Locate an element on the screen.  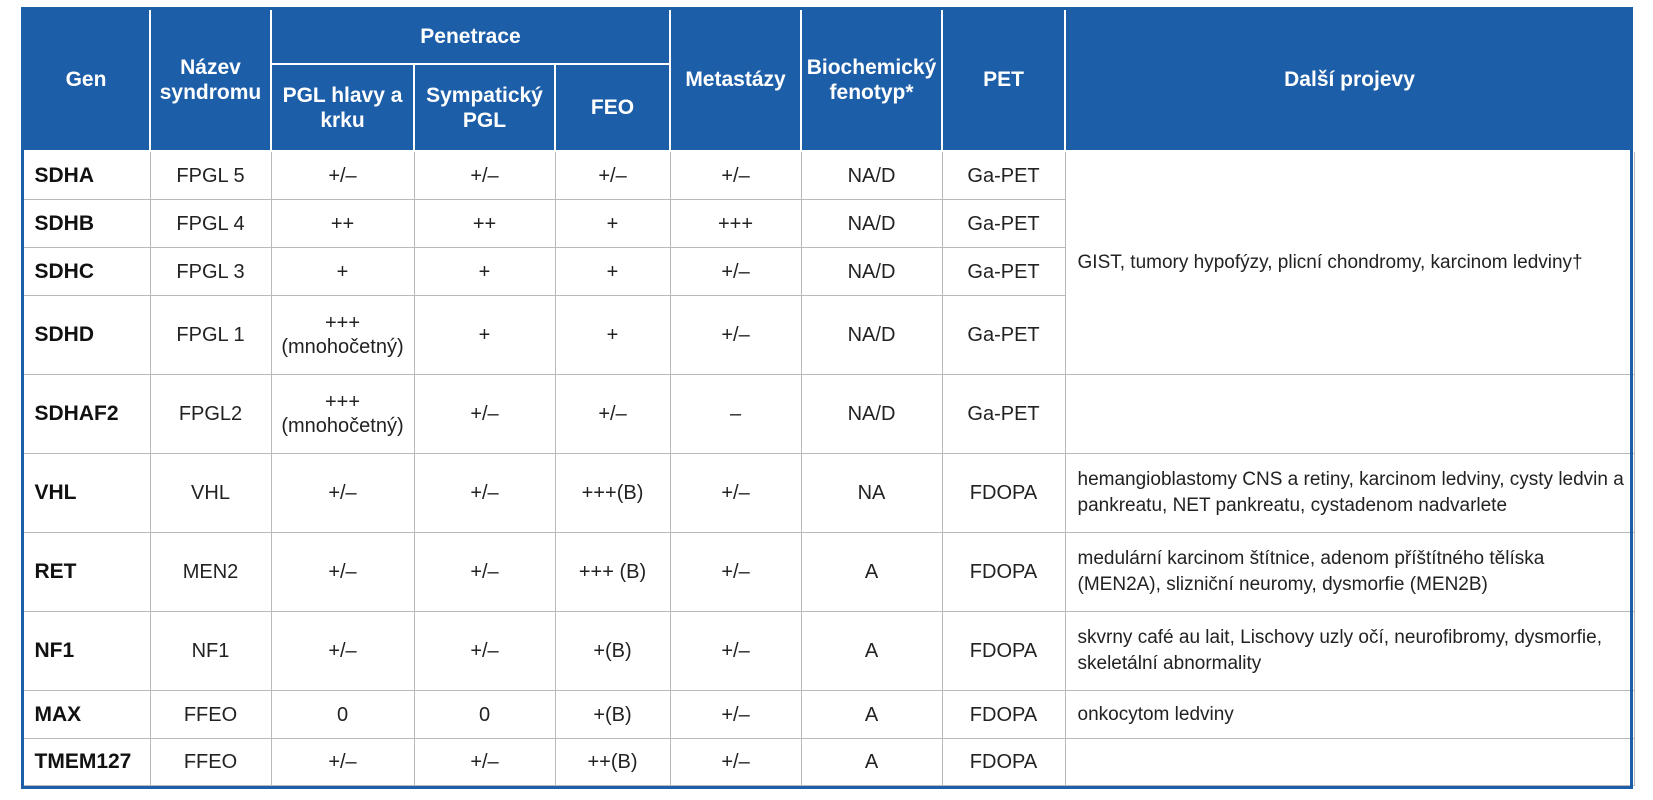
header-gen: Gen is located at coordinates (86, 79).